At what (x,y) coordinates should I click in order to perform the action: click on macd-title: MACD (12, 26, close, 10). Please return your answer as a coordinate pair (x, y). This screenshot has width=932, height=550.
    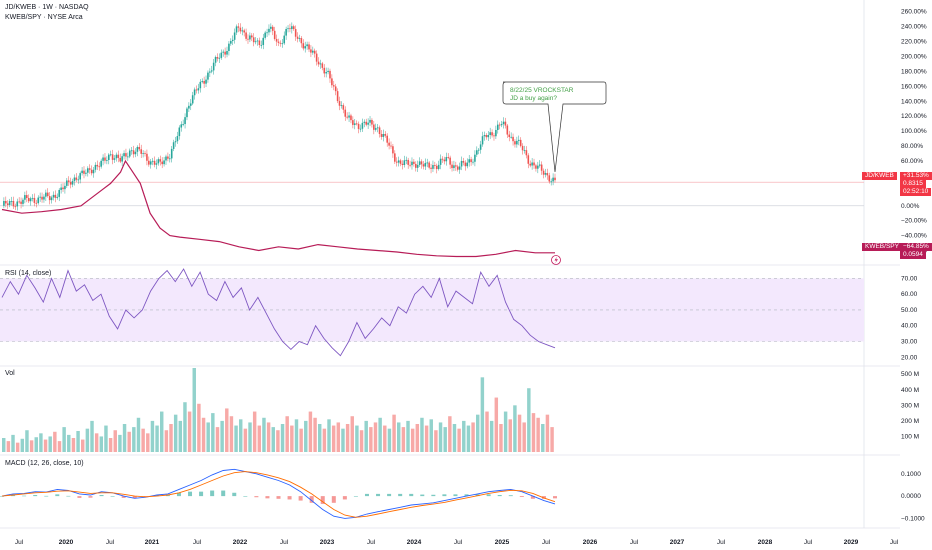
    Looking at the image, I should click on (44, 463).